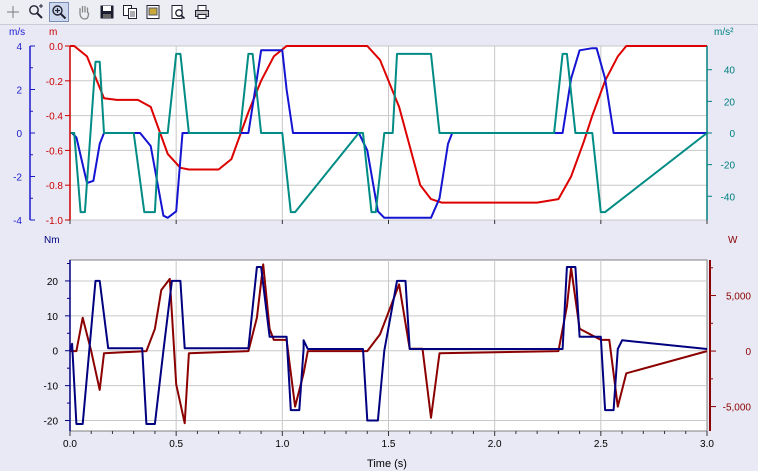 The width and height of the screenshot is (758, 471). What do you see at coordinates (748, 352) in the screenshot?
I see `power-tick-label: 0` at bounding box center [748, 352].